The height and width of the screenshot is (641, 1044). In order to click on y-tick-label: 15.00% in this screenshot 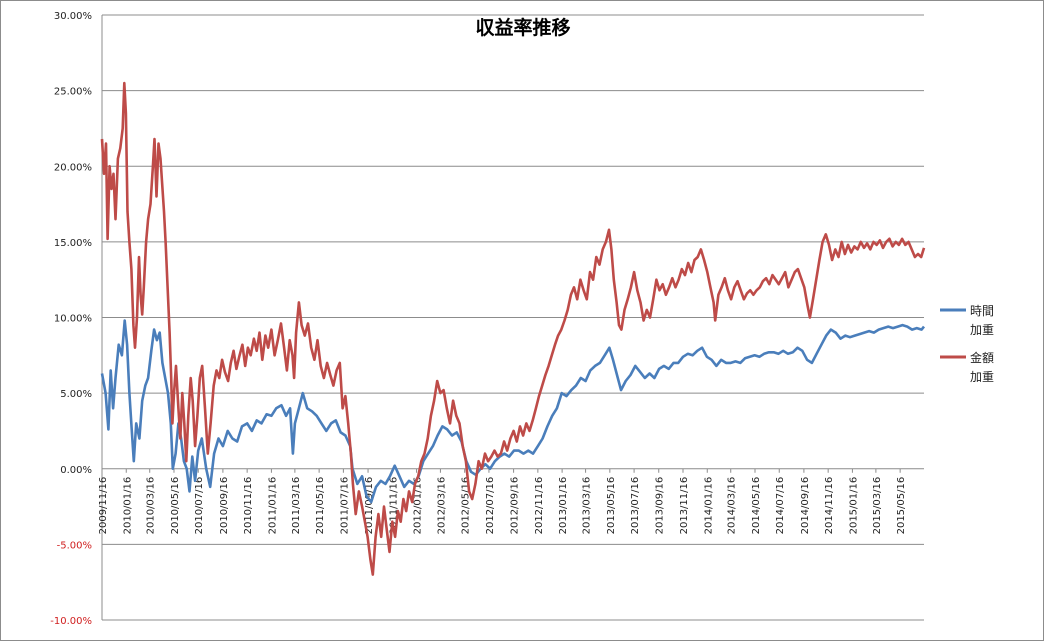, I will do `click(73, 243)`.